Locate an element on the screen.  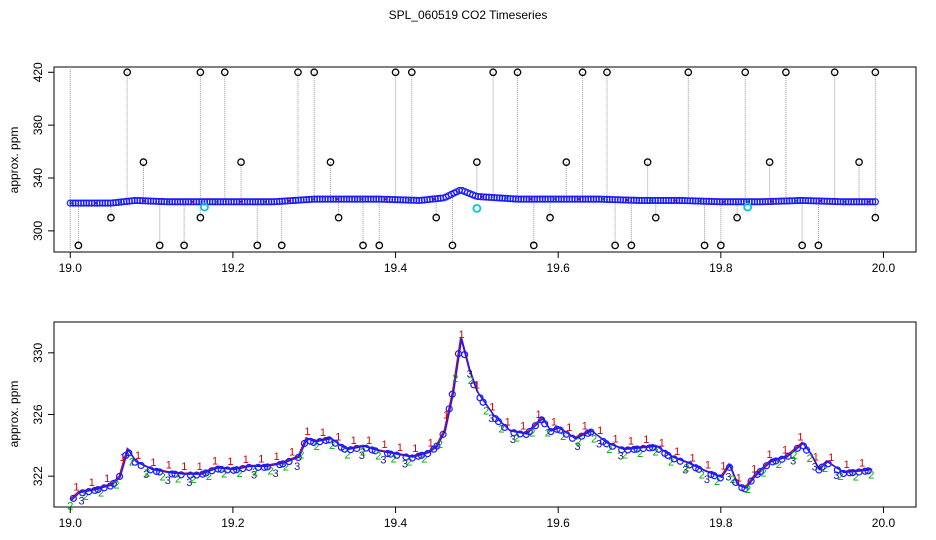
x-tick-label: 19.6 is located at coordinates (559, 268).